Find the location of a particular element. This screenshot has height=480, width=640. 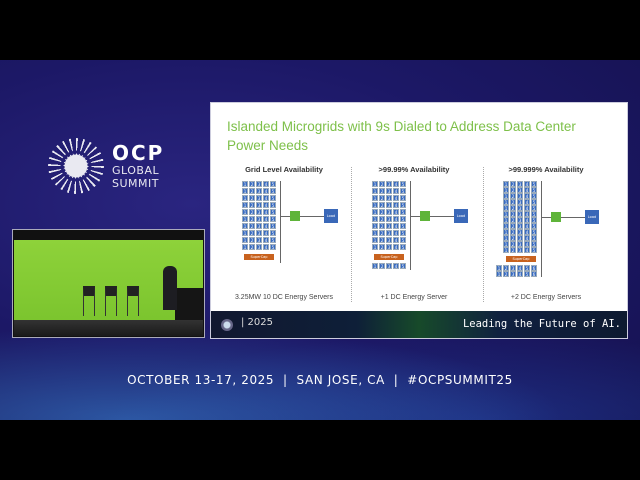

column-heading: >99.99% Availability is located at coordinates (414, 169).